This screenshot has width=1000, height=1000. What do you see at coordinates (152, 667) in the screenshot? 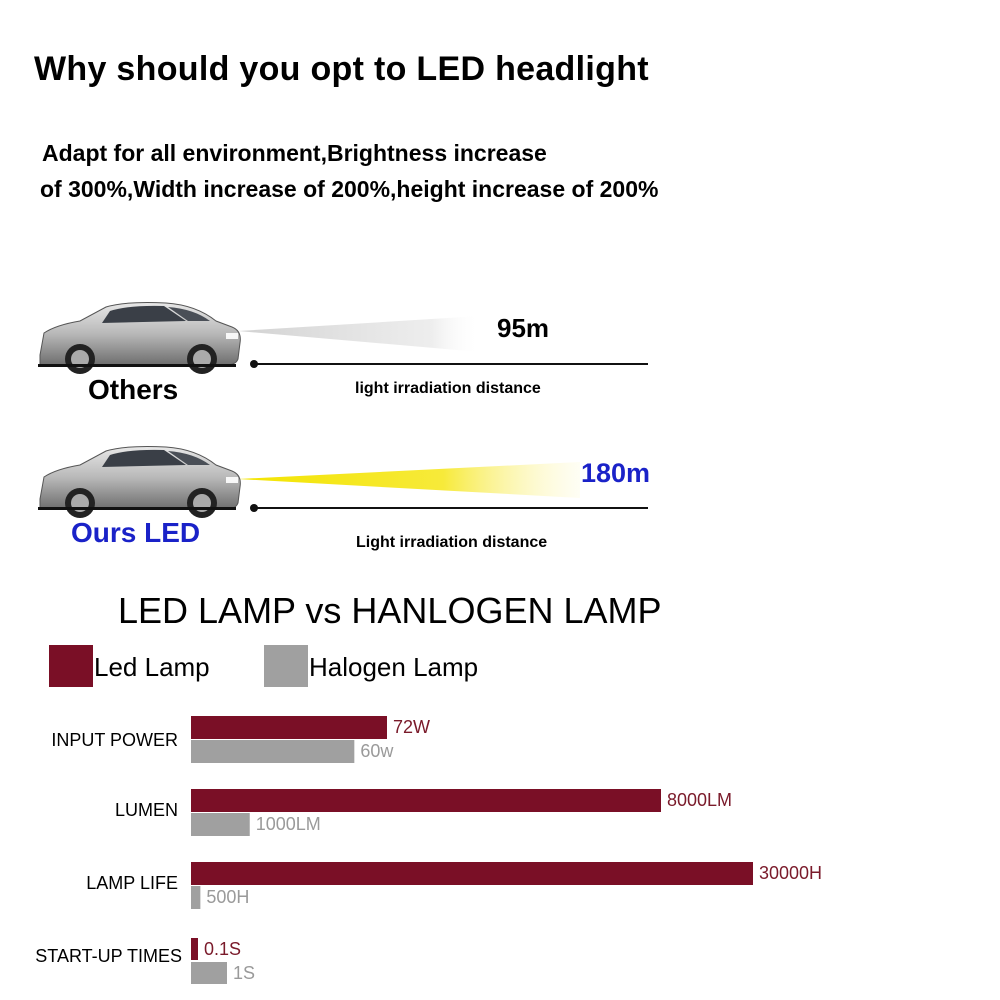
I see `legend-label-led: Led Lamp` at bounding box center [152, 667].